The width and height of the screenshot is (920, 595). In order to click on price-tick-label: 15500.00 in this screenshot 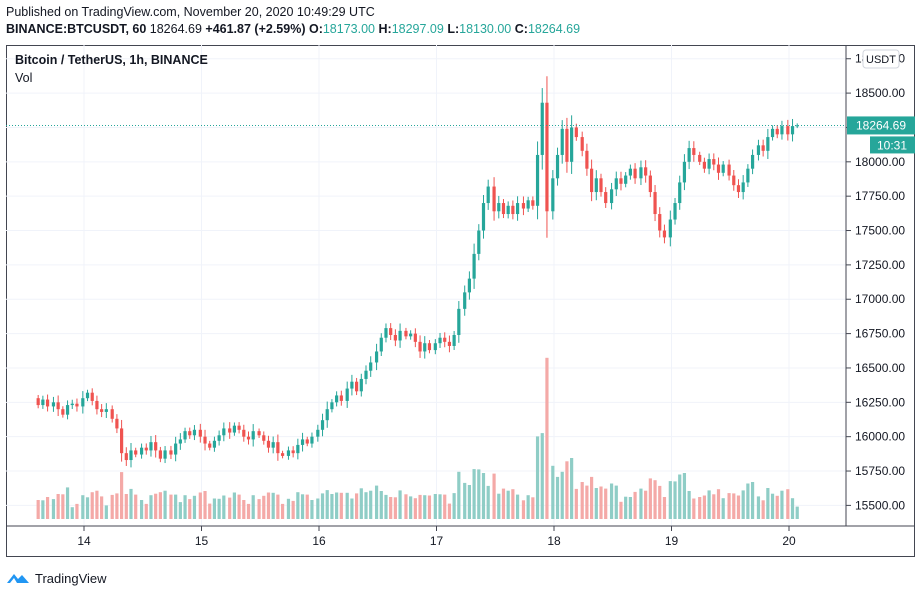, I will do `click(880, 505)`.